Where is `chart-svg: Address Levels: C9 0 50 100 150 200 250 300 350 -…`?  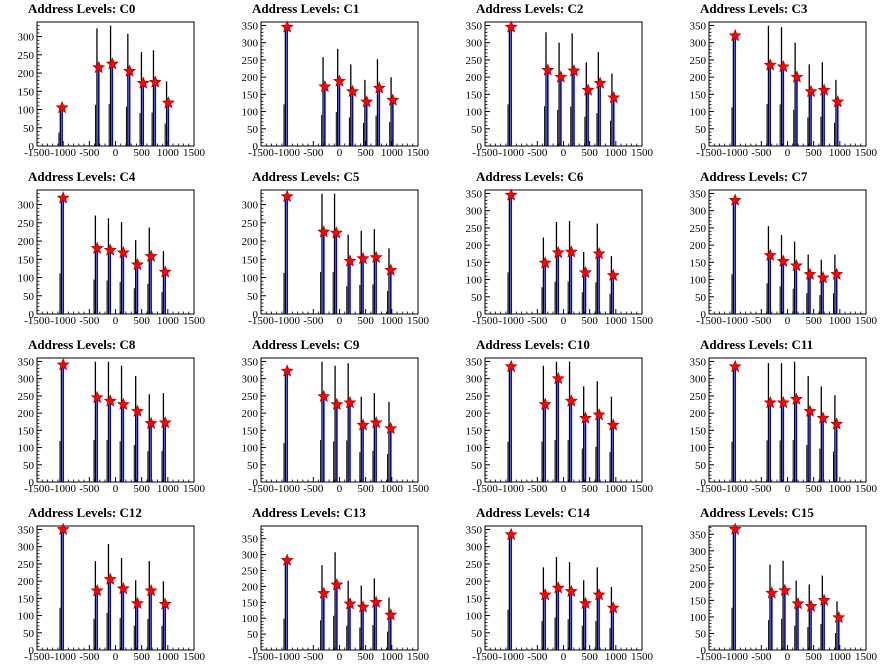
chart-svg: Address Levels: C9 0 50 100 150 200 250 300 350 -… is located at coordinates (336, 416).